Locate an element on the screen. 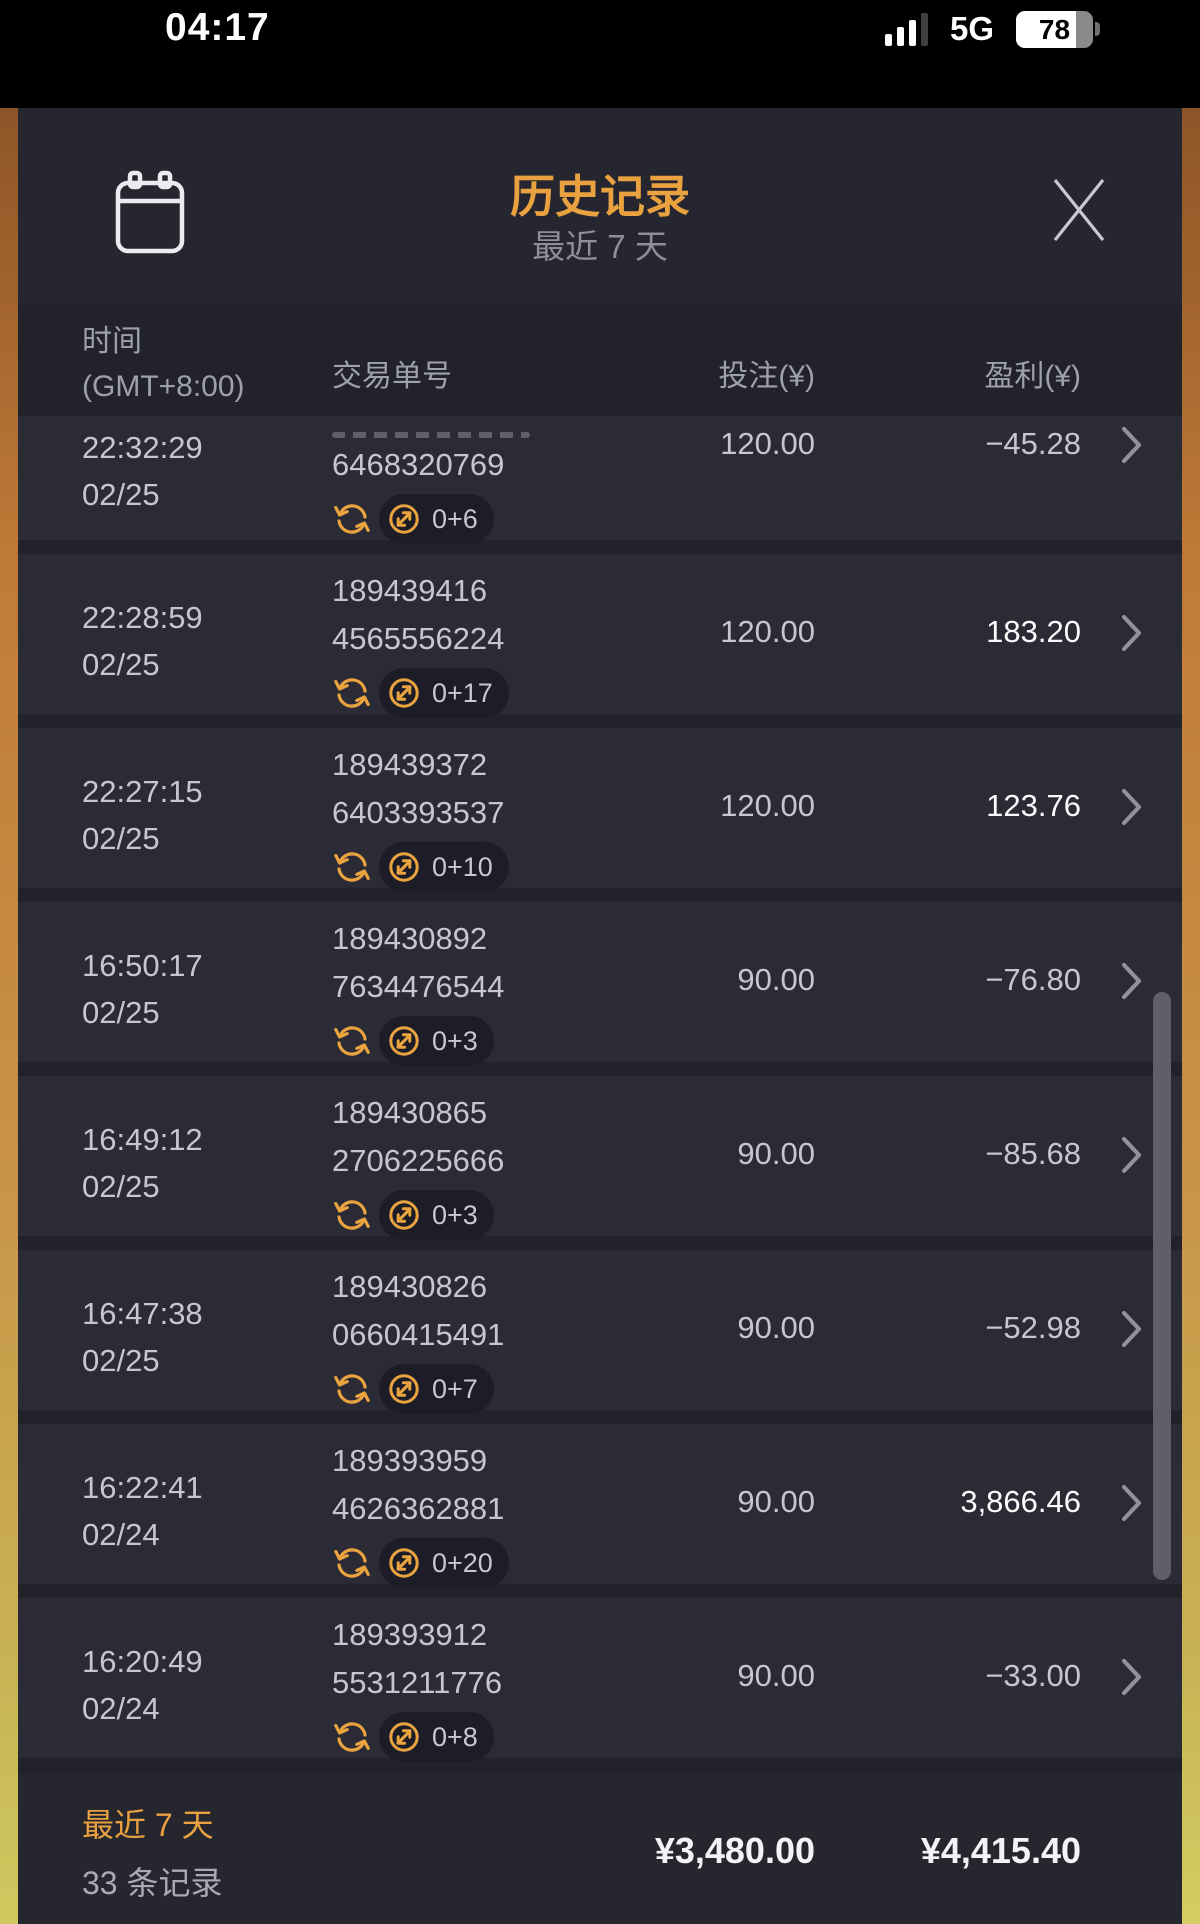  score-badge: 0+17 is located at coordinates (444, 693).